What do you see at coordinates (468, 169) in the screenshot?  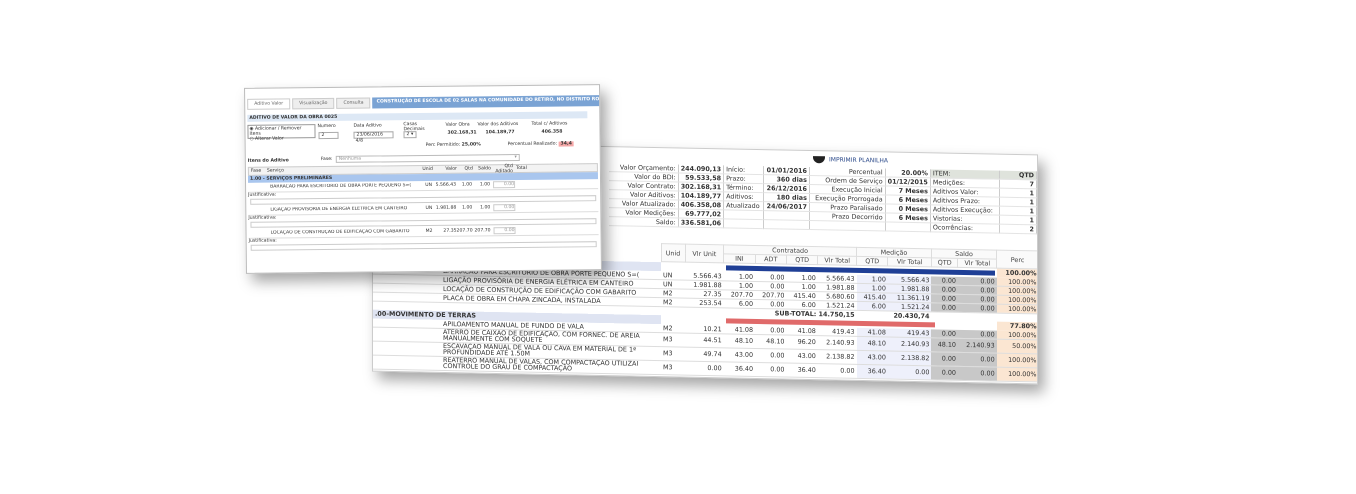 I see `aditivo-col: Qtd` at bounding box center [468, 169].